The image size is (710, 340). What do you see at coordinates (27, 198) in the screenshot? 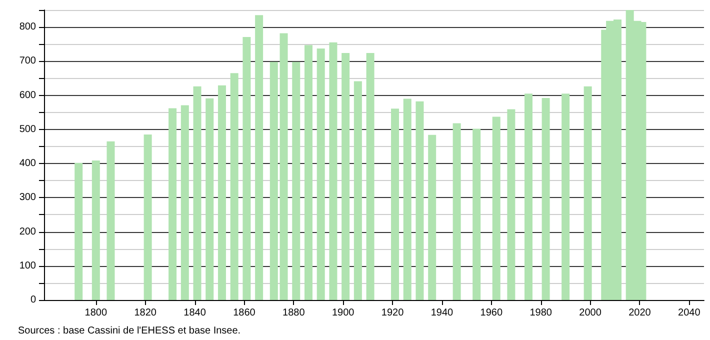
I see `y-tick-label: 300` at bounding box center [27, 198].